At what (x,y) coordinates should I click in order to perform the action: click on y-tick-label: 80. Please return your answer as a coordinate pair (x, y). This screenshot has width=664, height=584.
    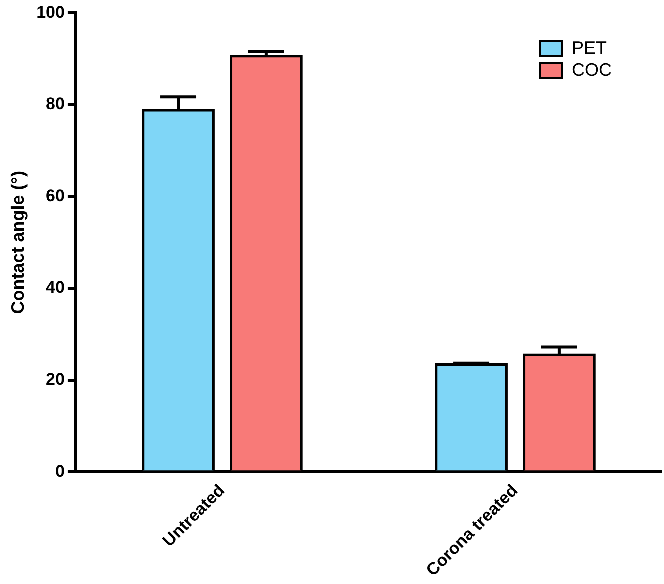
    Looking at the image, I should click on (55, 104).